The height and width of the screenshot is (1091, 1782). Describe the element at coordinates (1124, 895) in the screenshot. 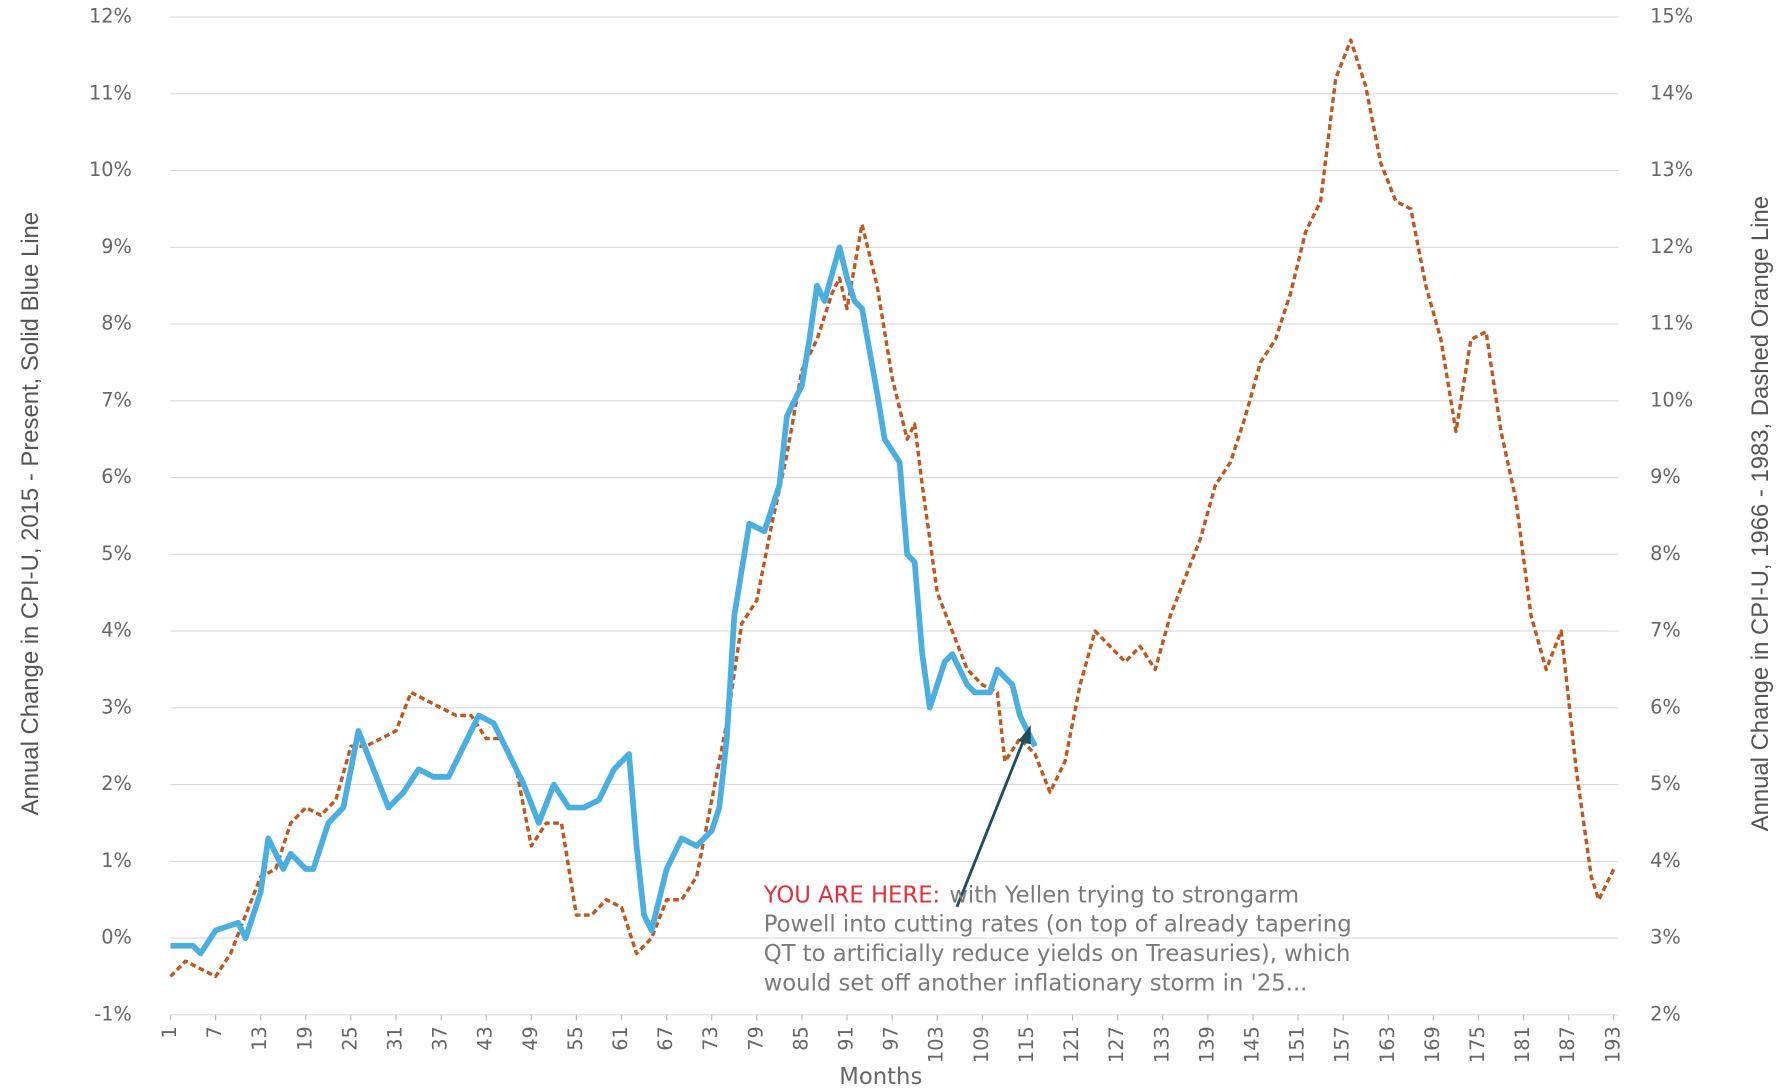

I see `annotation-text: with Yellen trying to strongarm` at that location.